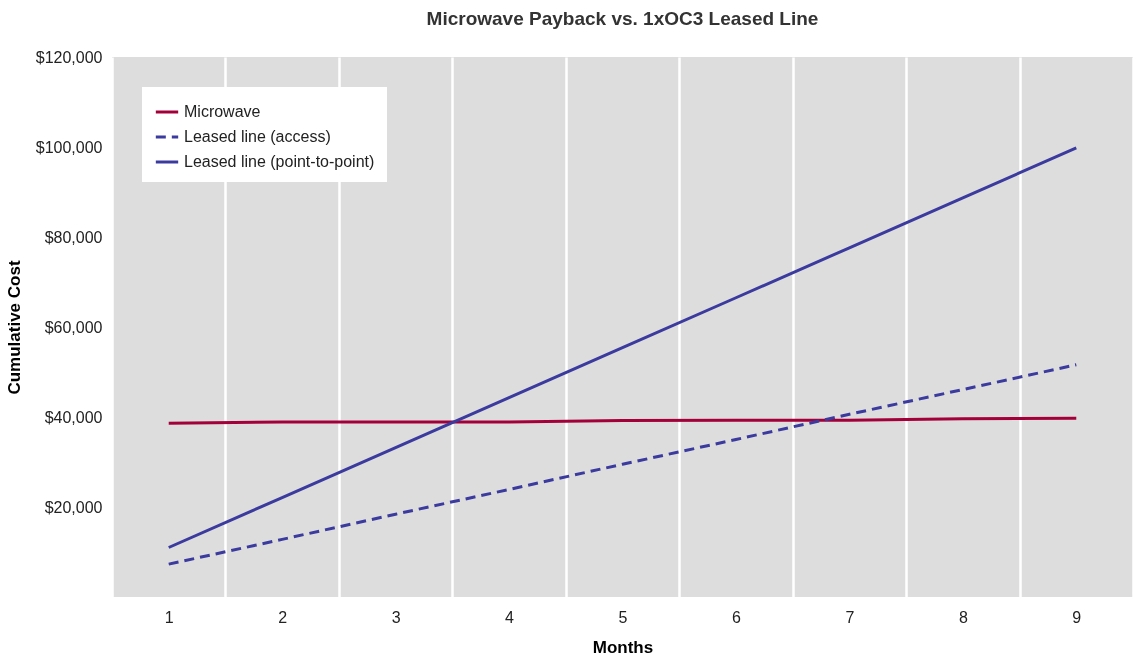 Image resolution: width=1143 pixels, height=671 pixels. Describe the element at coordinates (623, 647) in the screenshot. I see `x-axis-title: Months` at that location.